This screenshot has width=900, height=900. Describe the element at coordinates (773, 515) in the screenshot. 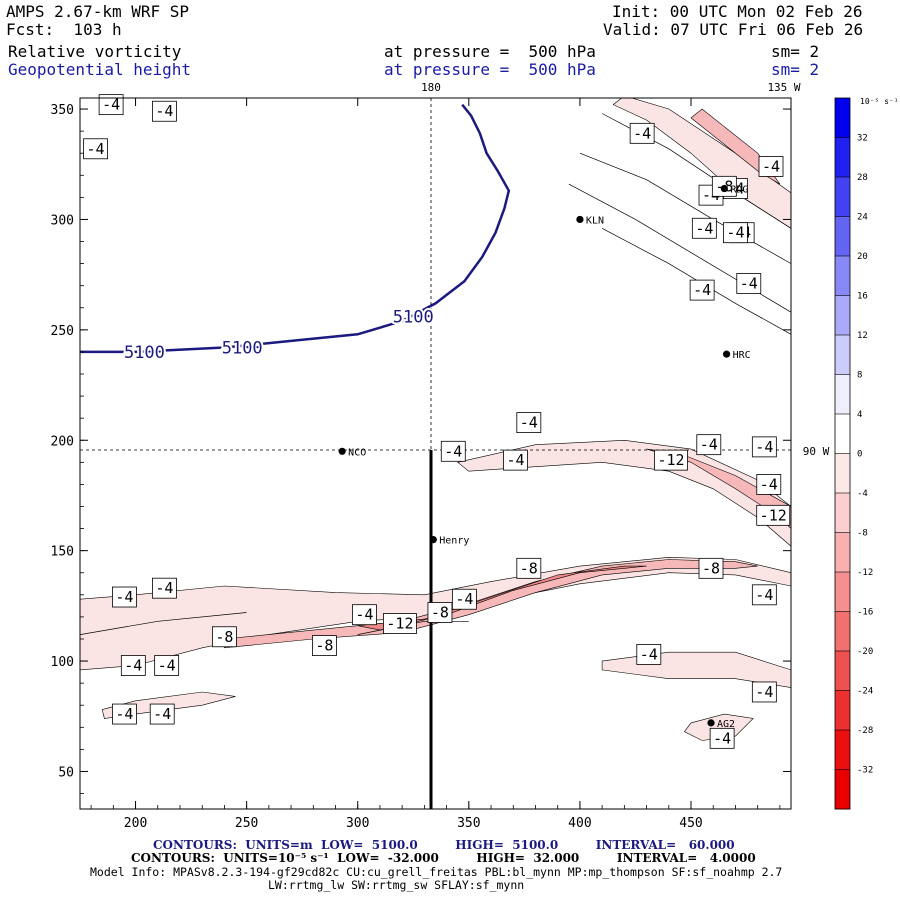

I see `contour-label: -12` at that location.